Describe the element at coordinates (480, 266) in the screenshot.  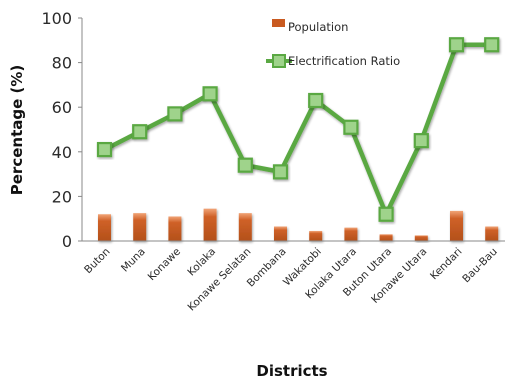
I see `x-tick-label: Bau-Bau` at that location.